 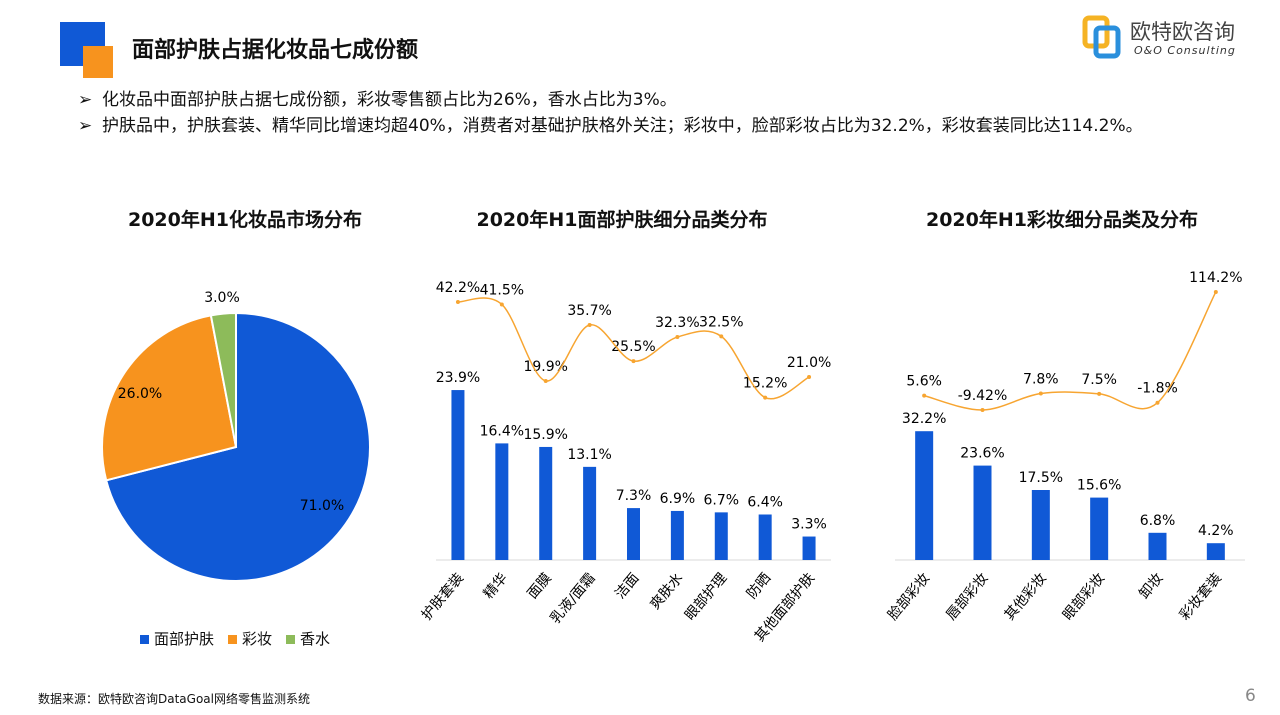 What do you see at coordinates (377, 100) in the screenshot?
I see `bullet-1: ➢ 化妆品中面部护肤占据七成份额，彩妆零售额占比为26%，香水占比为3%。` at bounding box center [377, 100].